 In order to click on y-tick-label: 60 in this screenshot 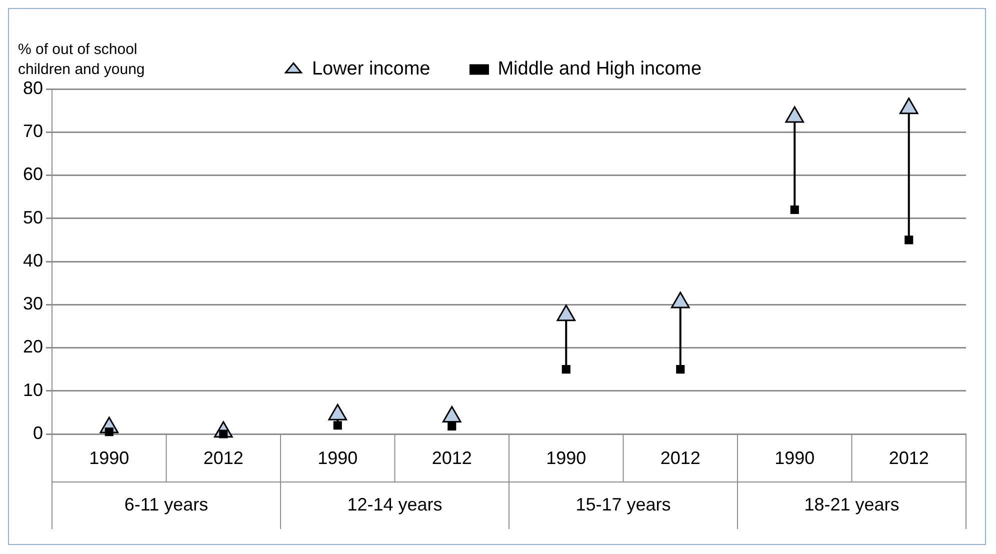, I will do `click(33, 174)`.